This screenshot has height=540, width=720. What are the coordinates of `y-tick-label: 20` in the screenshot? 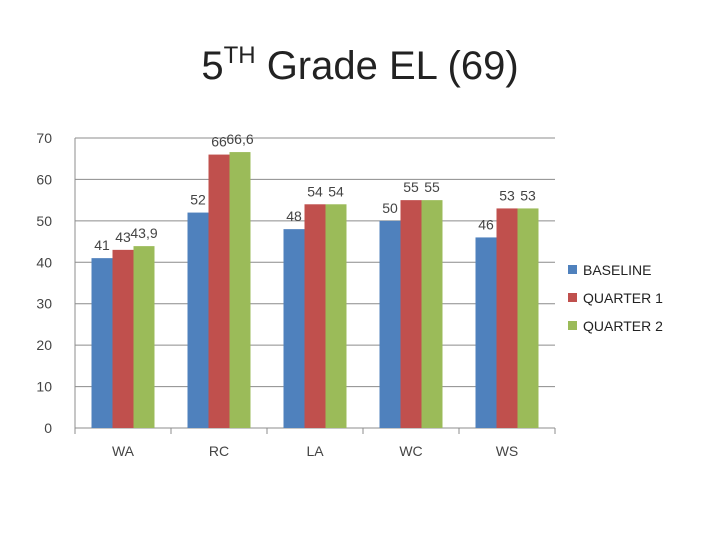 It's located at (44, 345).